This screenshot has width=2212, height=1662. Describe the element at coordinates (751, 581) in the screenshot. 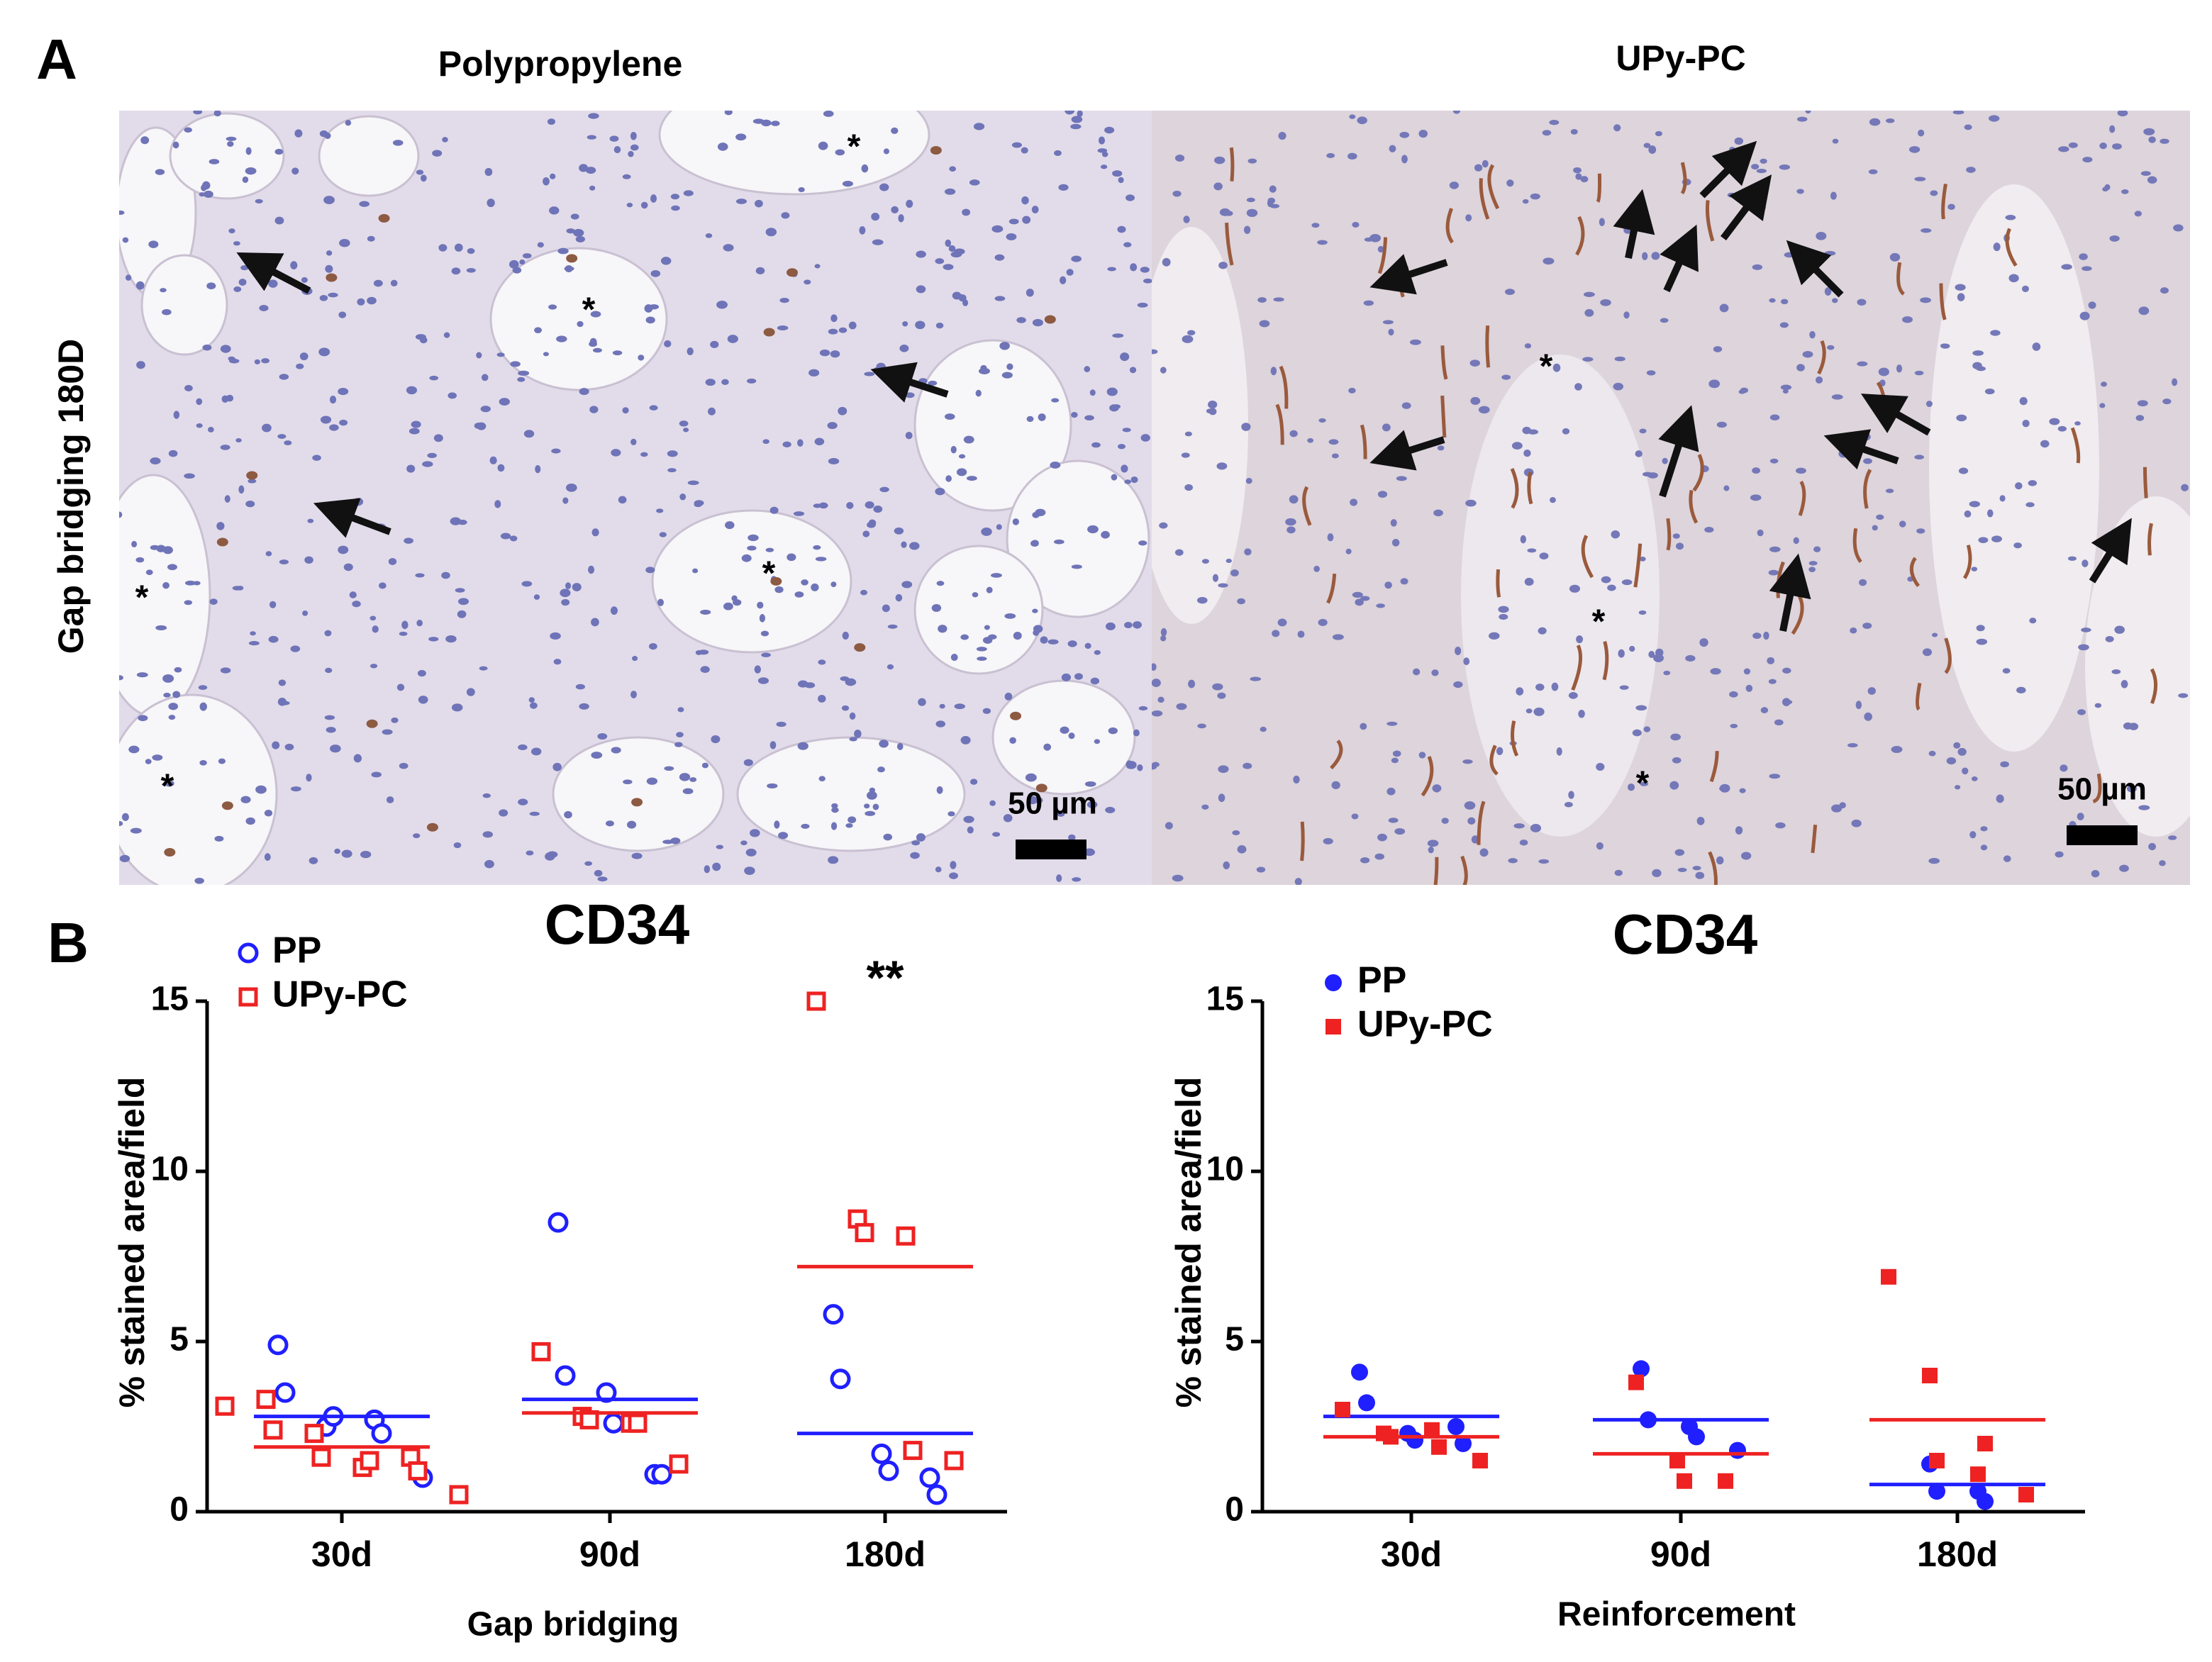

I see `adipocyte` at that location.